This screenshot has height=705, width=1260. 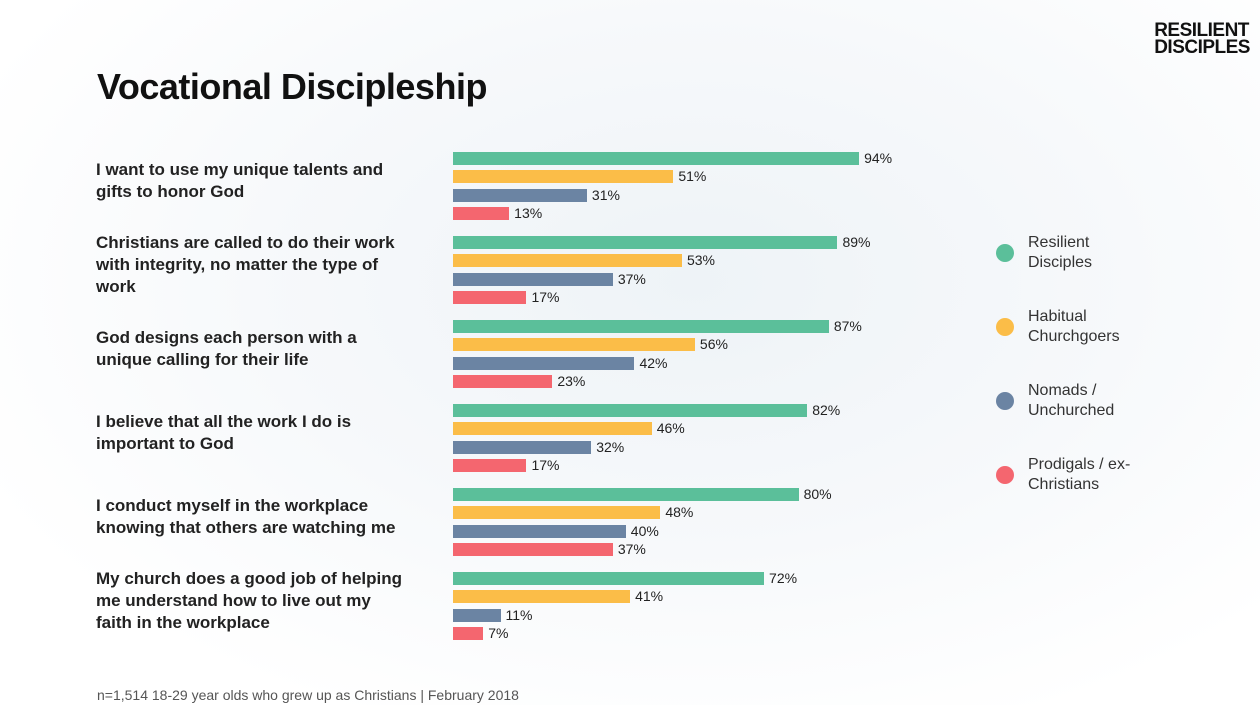 I want to click on value-label: 46%, so click(x=670, y=428).